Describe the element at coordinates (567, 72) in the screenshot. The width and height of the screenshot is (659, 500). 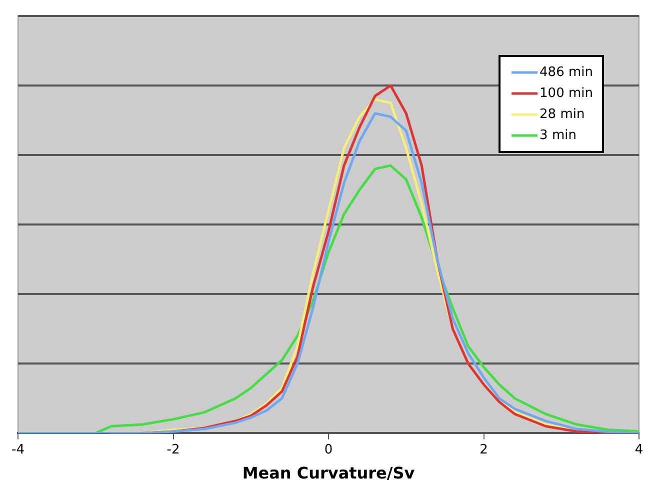
I see `legend-label: 486 min` at that location.